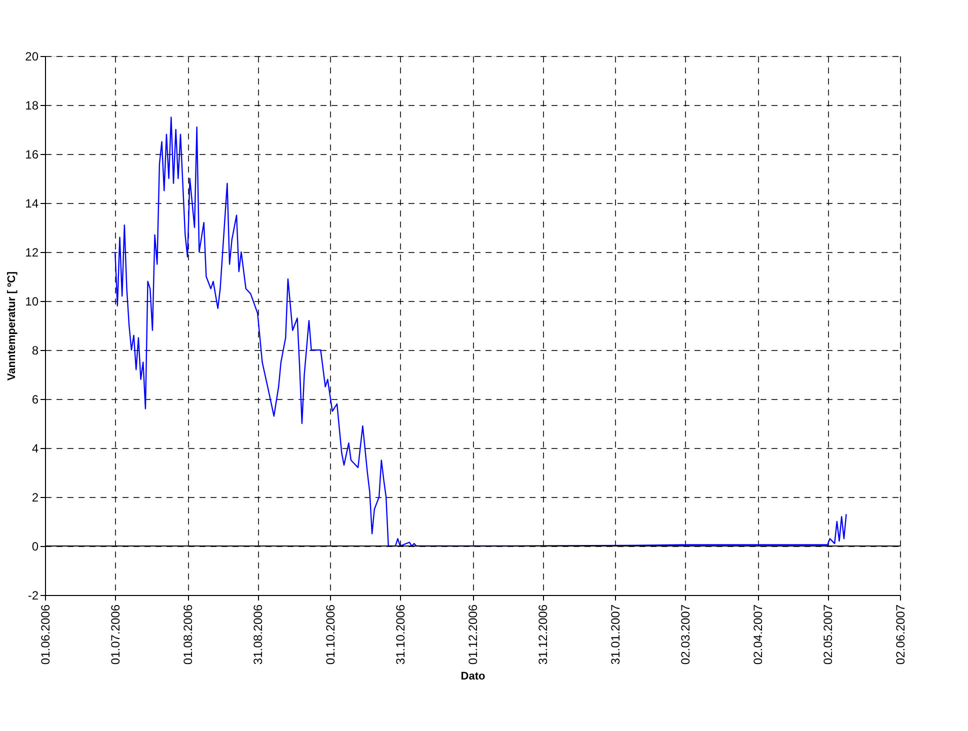 The width and height of the screenshot is (968, 731). What do you see at coordinates (32, 105) in the screenshot?
I see `y-tick-label: 18` at bounding box center [32, 105].